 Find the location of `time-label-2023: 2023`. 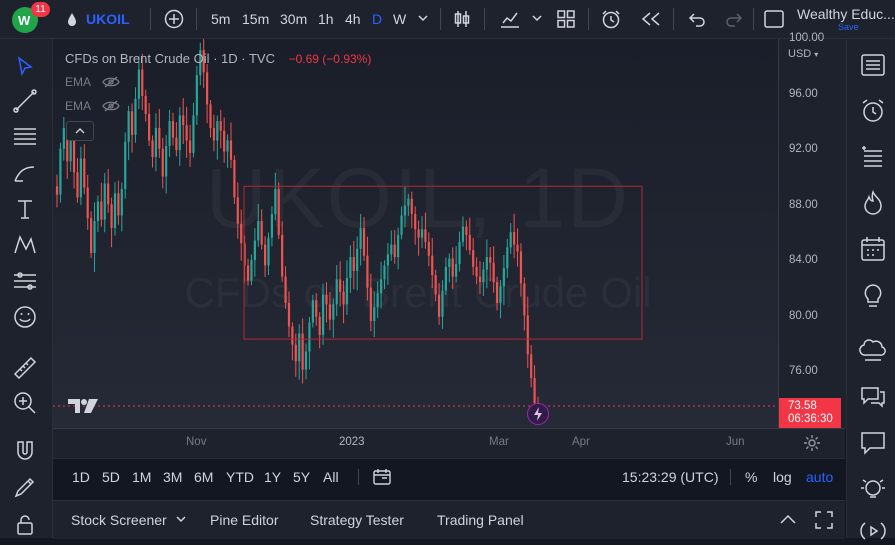

time-label-2023: 2023 is located at coordinates (352, 442).